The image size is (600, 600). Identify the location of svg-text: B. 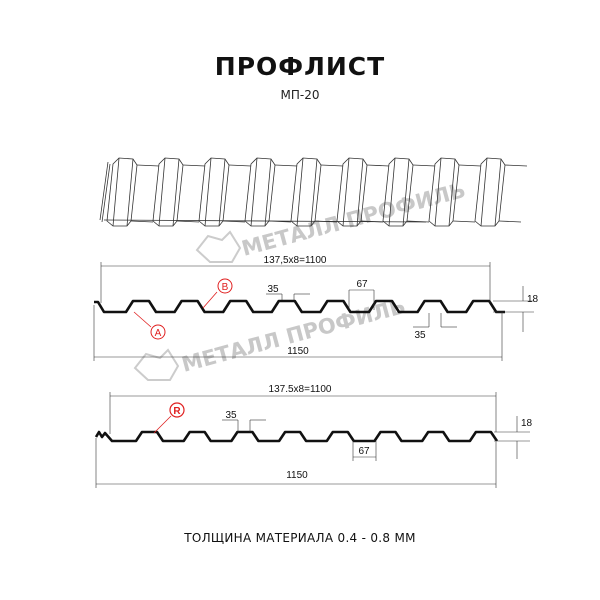
(225, 287).